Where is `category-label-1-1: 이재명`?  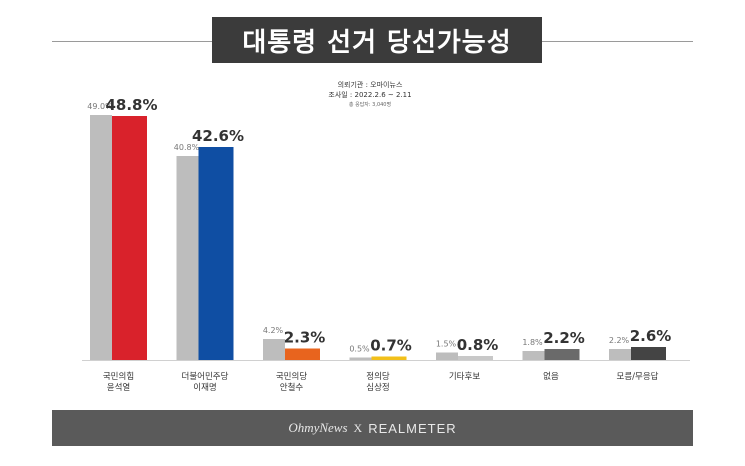 category-label-1-1: 이재명 is located at coordinates (204, 387).